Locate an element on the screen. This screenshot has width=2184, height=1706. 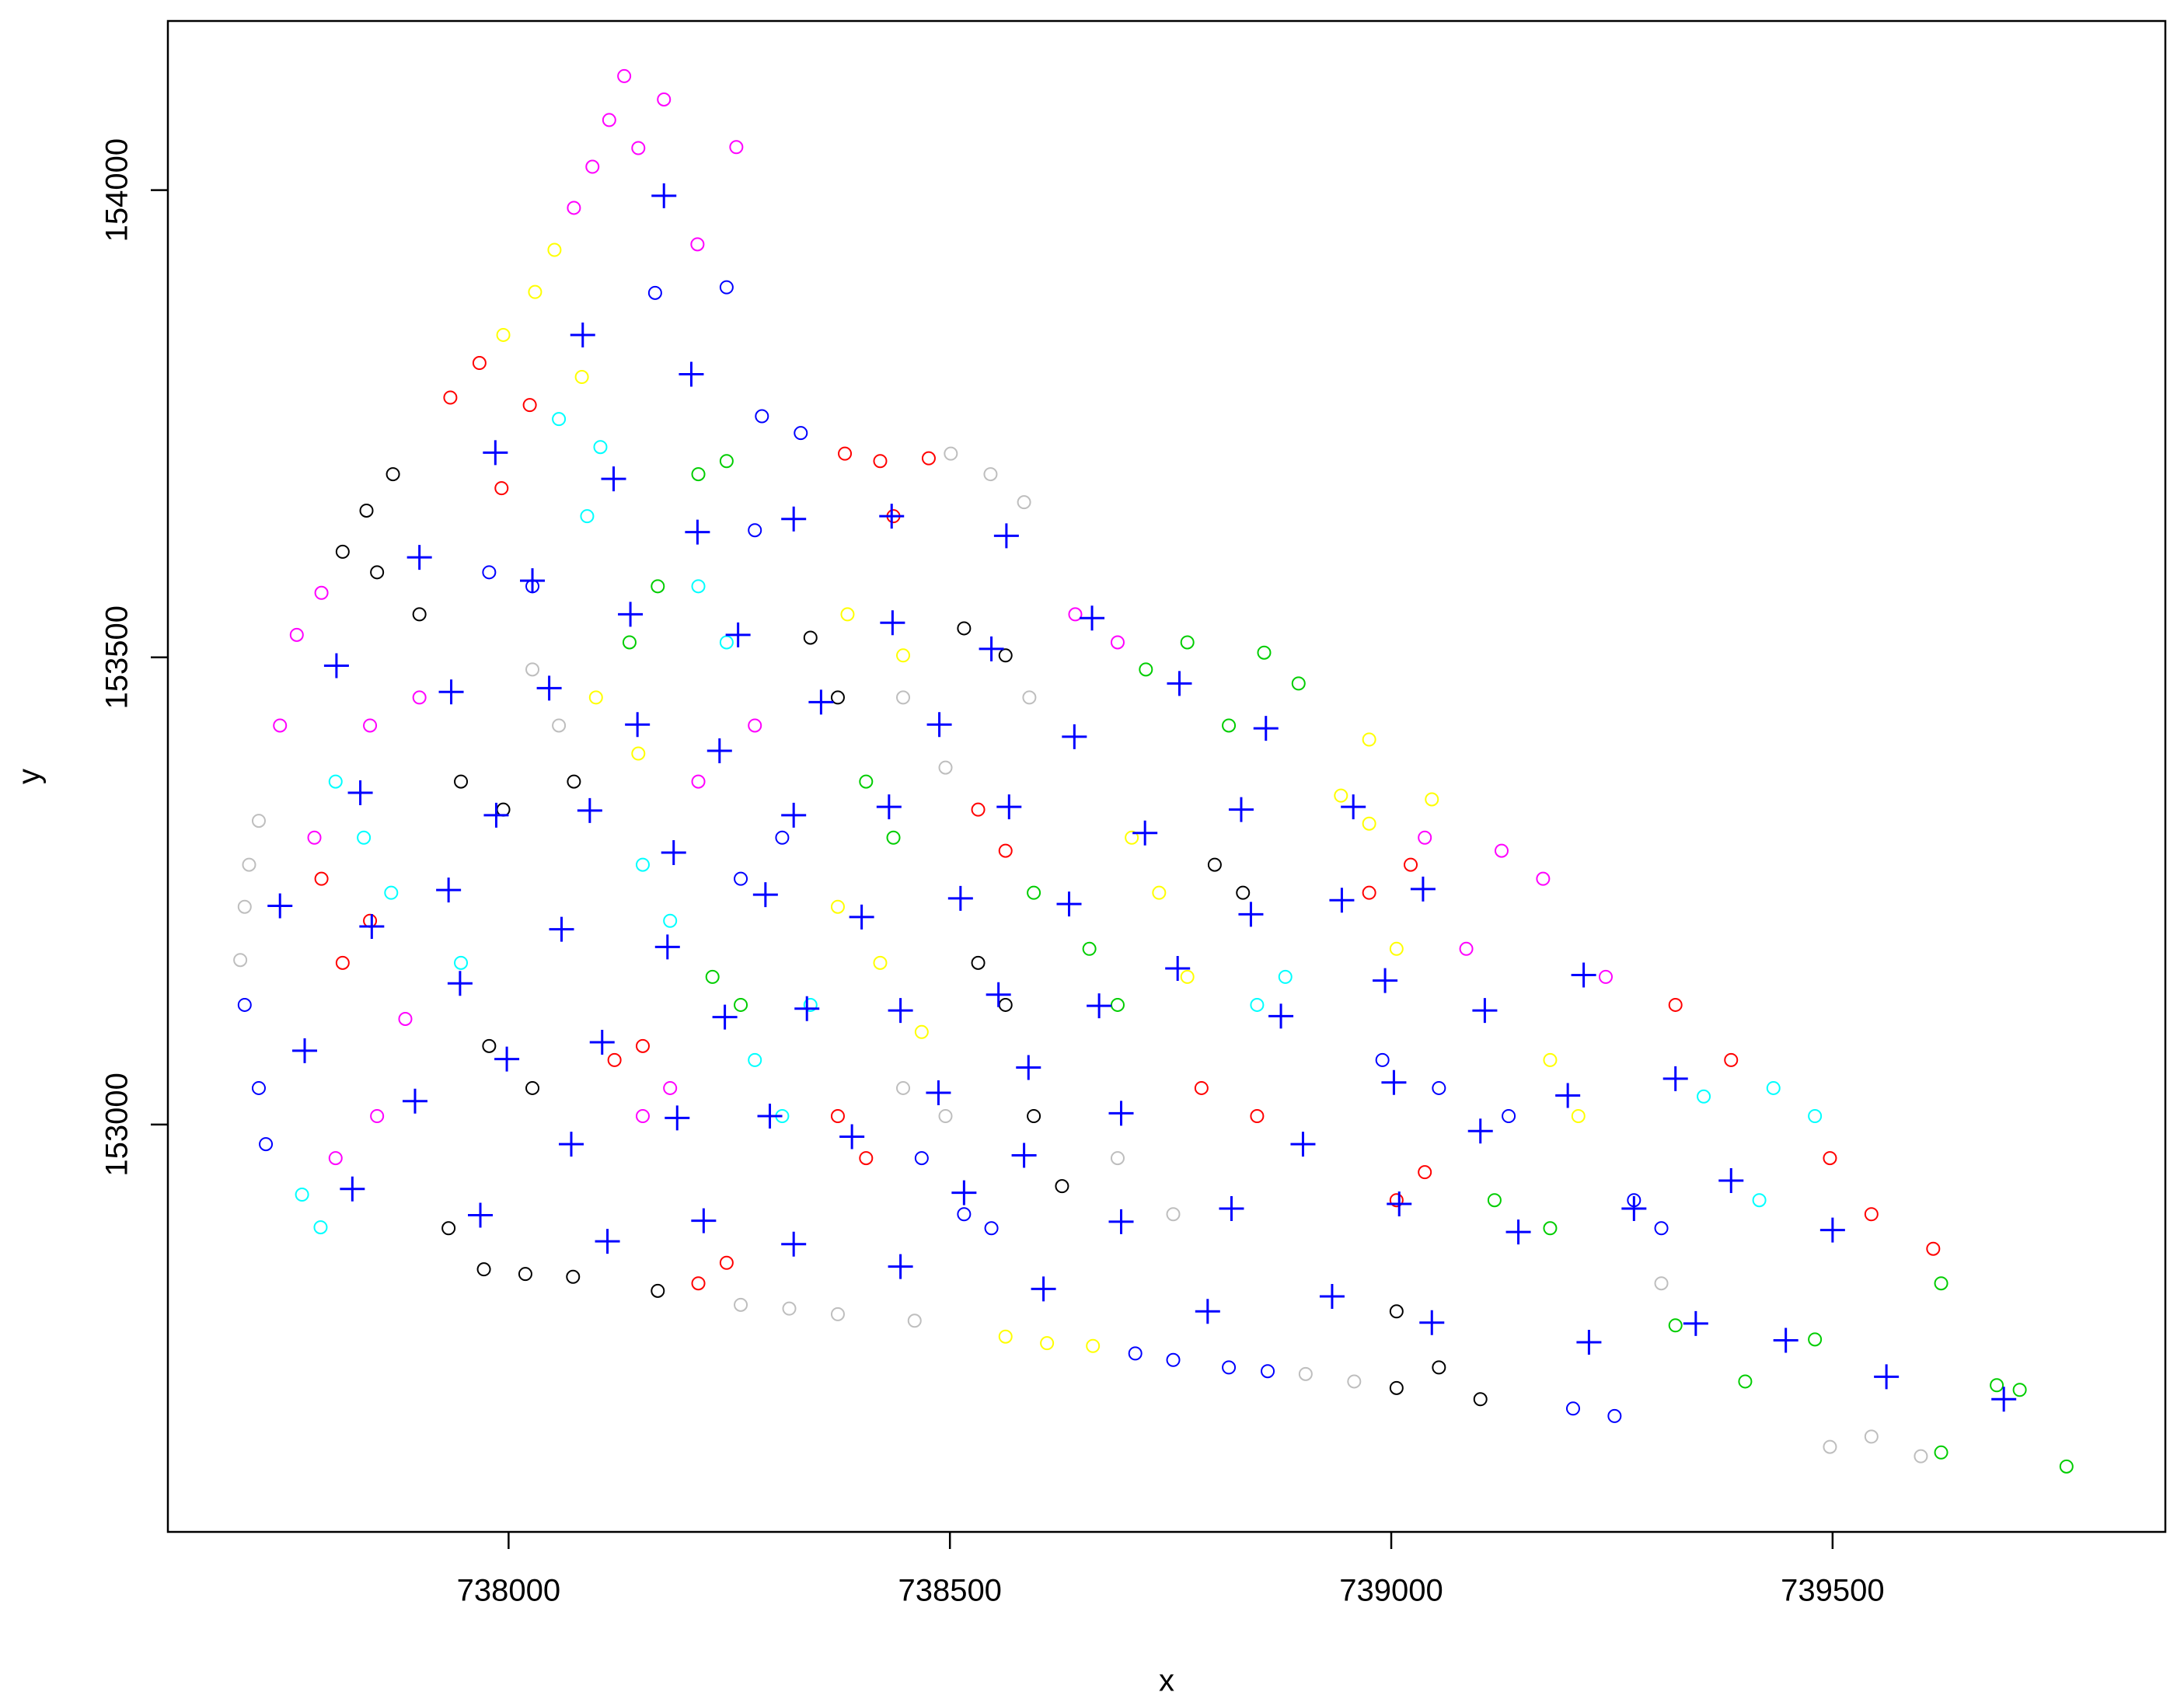
y-tick-label: 154000 is located at coordinates (117, 190).